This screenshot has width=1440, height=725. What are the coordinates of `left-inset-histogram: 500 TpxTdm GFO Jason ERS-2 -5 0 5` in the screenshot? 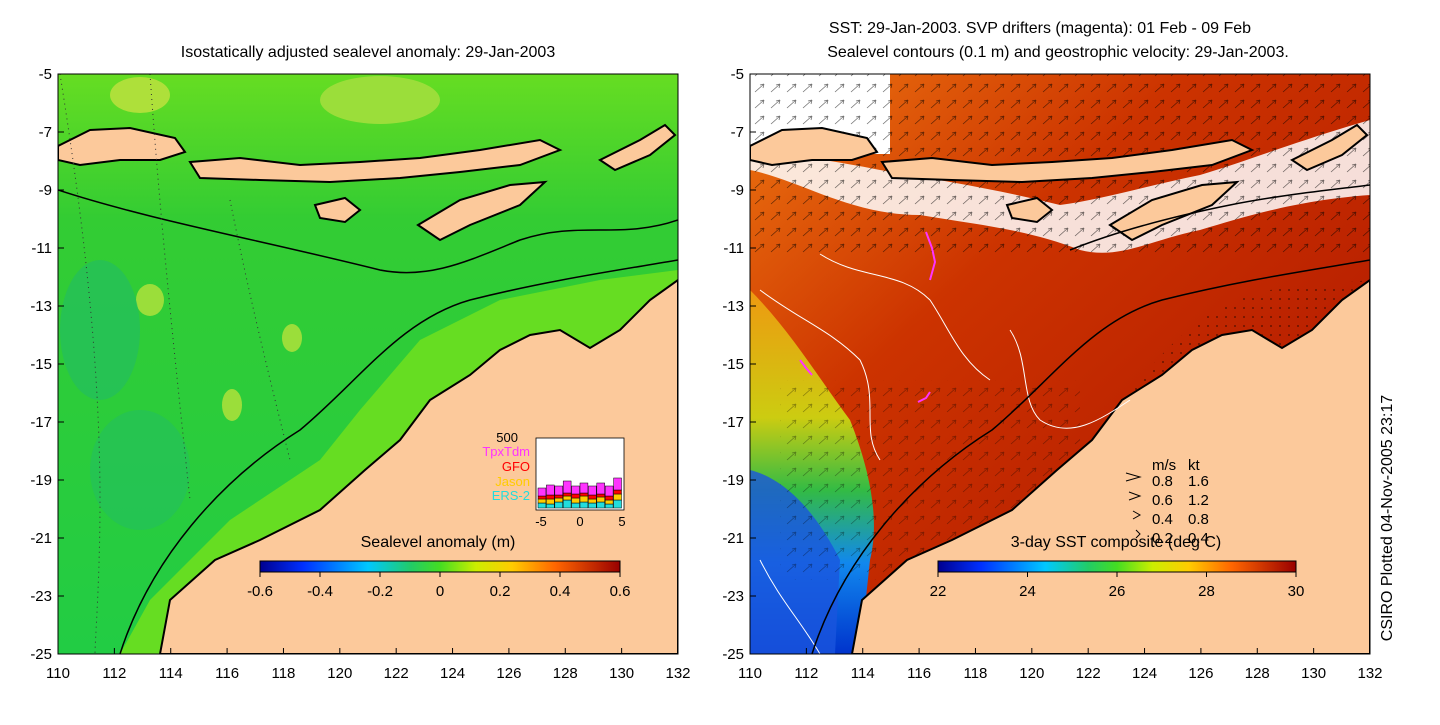 It's located at (553, 479).